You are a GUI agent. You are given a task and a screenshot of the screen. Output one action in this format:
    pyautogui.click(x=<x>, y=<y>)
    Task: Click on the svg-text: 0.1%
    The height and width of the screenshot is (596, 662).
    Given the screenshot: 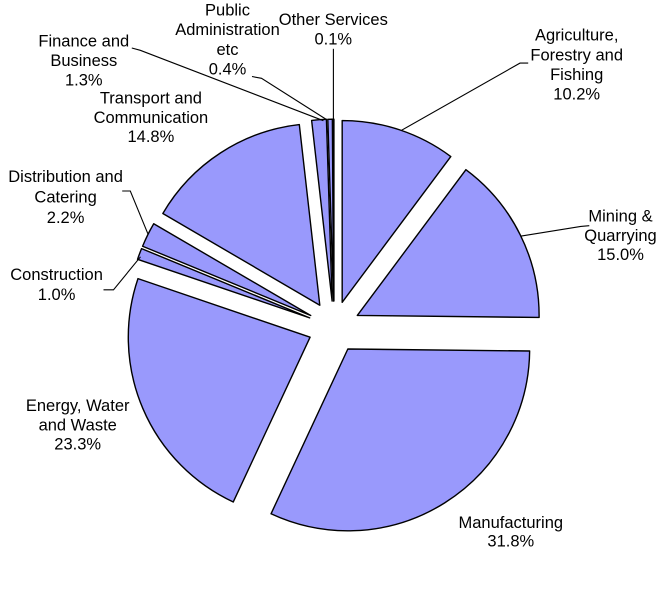 What is the action you would take?
    pyautogui.click(x=333, y=40)
    